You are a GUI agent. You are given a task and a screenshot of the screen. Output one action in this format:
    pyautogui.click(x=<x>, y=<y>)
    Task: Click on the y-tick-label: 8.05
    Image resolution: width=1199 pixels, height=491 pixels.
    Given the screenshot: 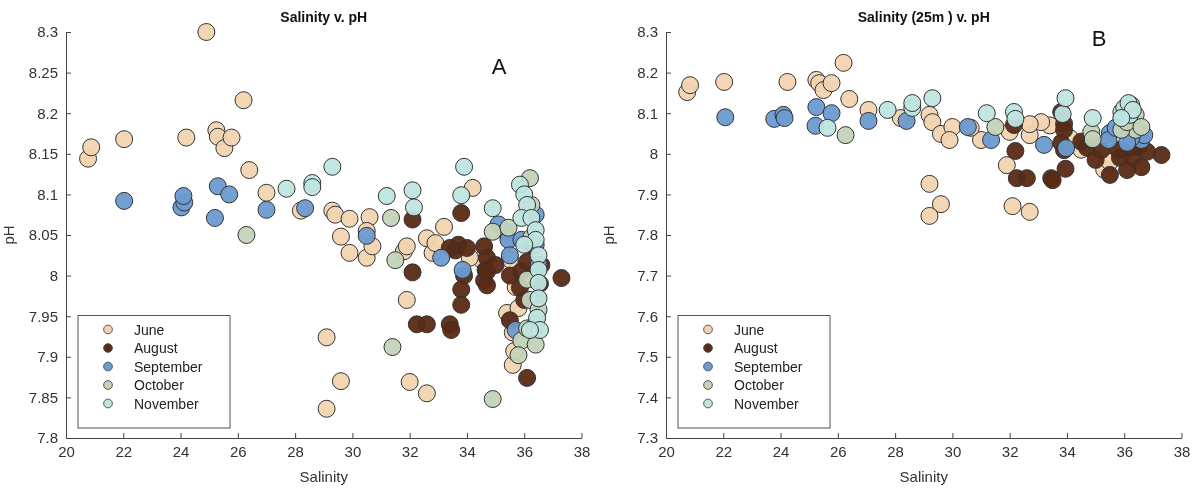 What is the action you would take?
    pyautogui.click(x=43, y=235)
    